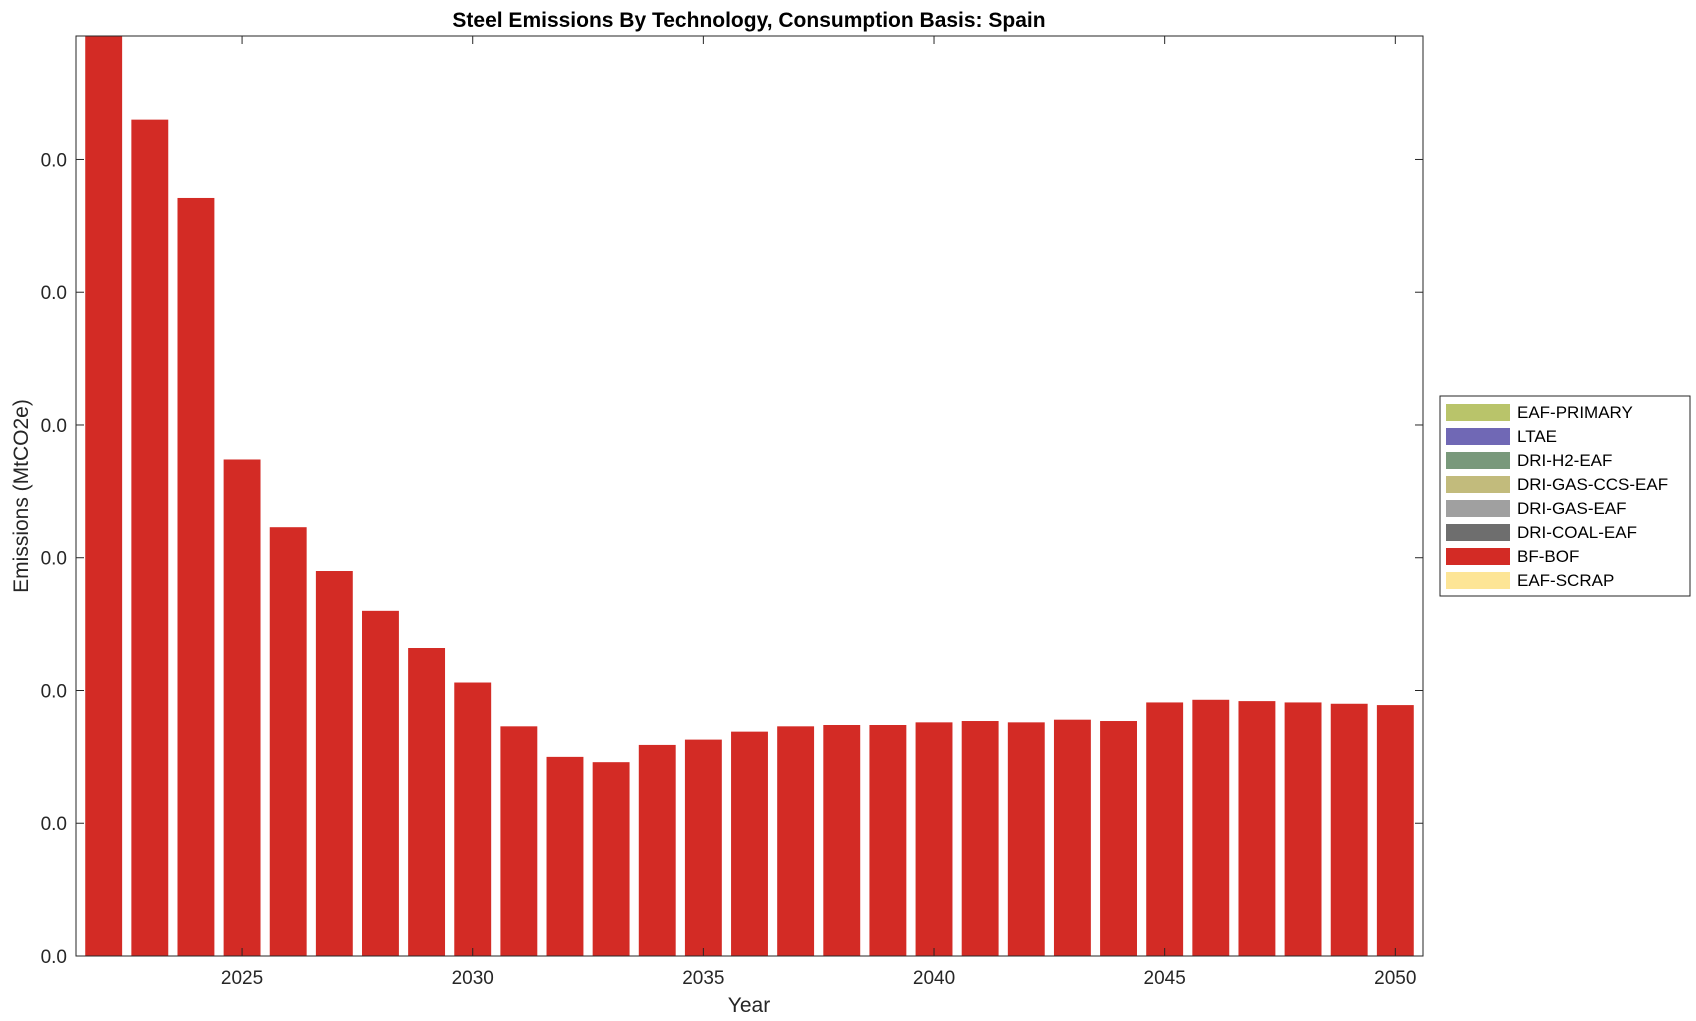 Image resolution: width=1696 pixels, height=1021 pixels. What do you see at coordinates (1303, 829) in the screenshot?
I see `bar-bf-bof-2048` at bounding box center [1303, 829].